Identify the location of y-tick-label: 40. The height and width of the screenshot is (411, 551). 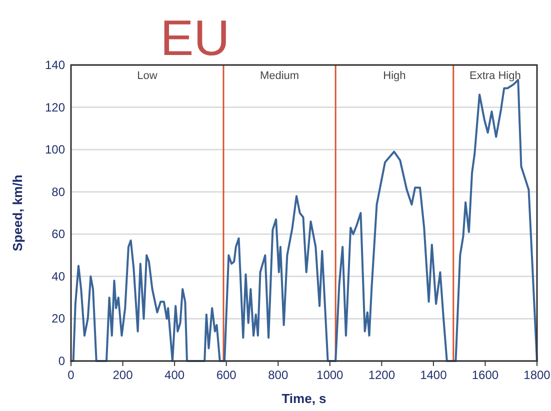
(59, 276).